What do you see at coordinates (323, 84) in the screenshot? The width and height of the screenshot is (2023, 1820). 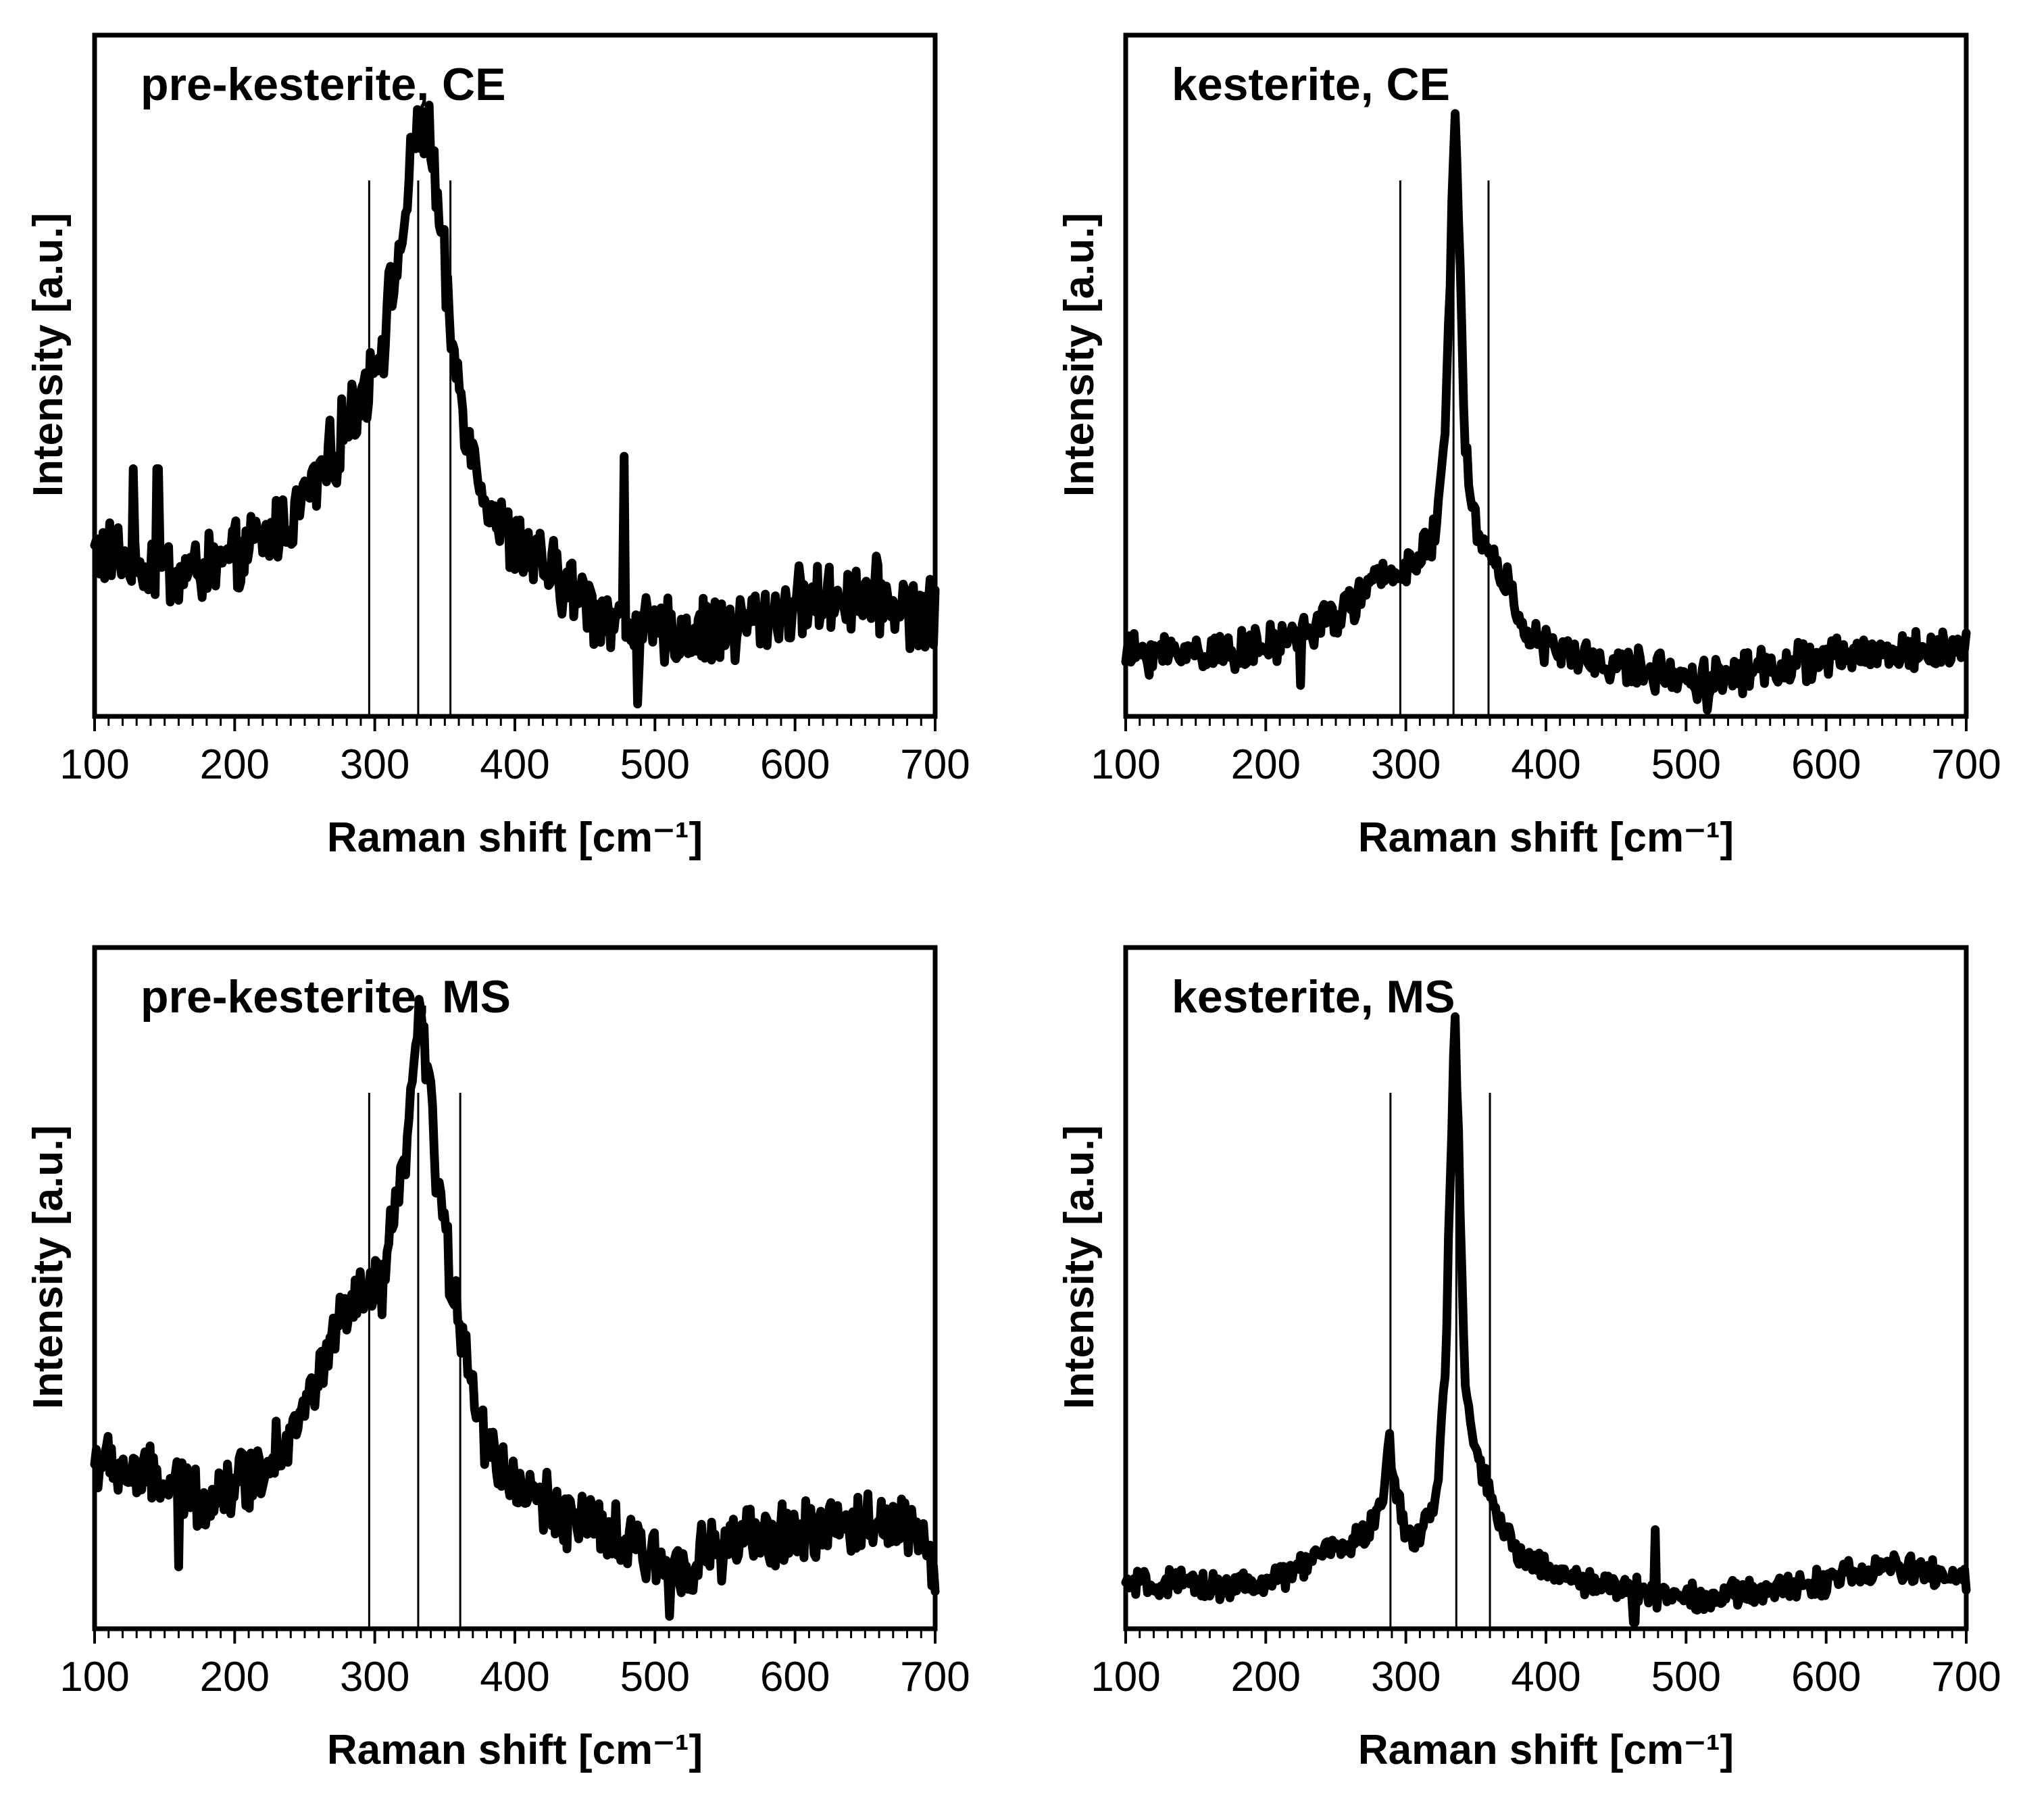 I see `panel-title: pre-kesterite, CE` at bounding box center [323, 84].